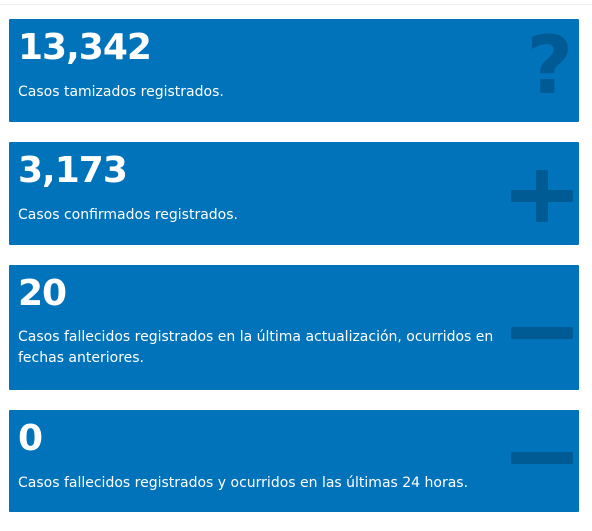  Describe the element at coordinates (42, 293) in the screenshot. I see `stat-value-deaths-previous: 20` at that location.